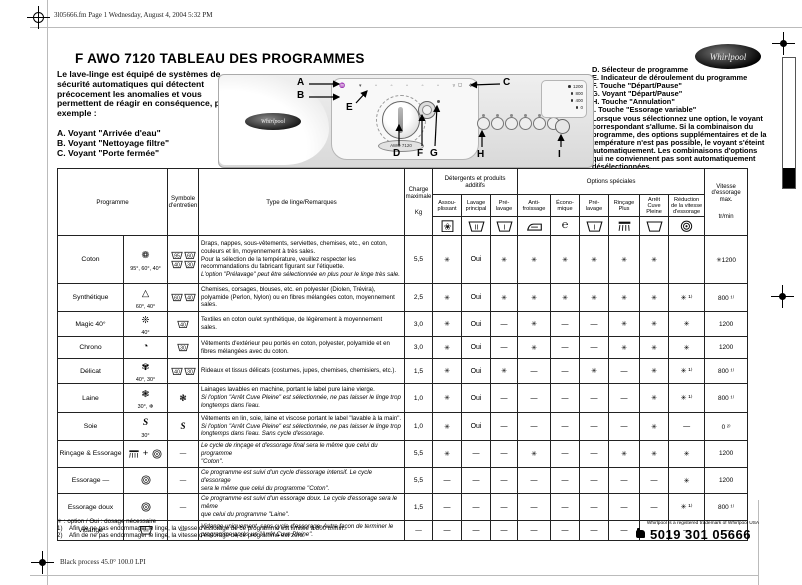 The image size is (802, 585). What do you see at coordinates (419, 454) in the screenshot?
I see `cell-charge: 5,5` at bounding box center [419, 454].